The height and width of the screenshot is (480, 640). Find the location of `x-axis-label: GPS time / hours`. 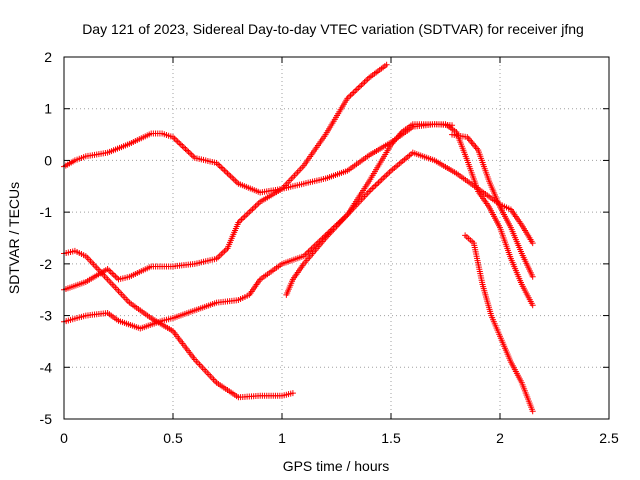

x-axis-label: GPS time / hours is located at coordinates (336, 466).